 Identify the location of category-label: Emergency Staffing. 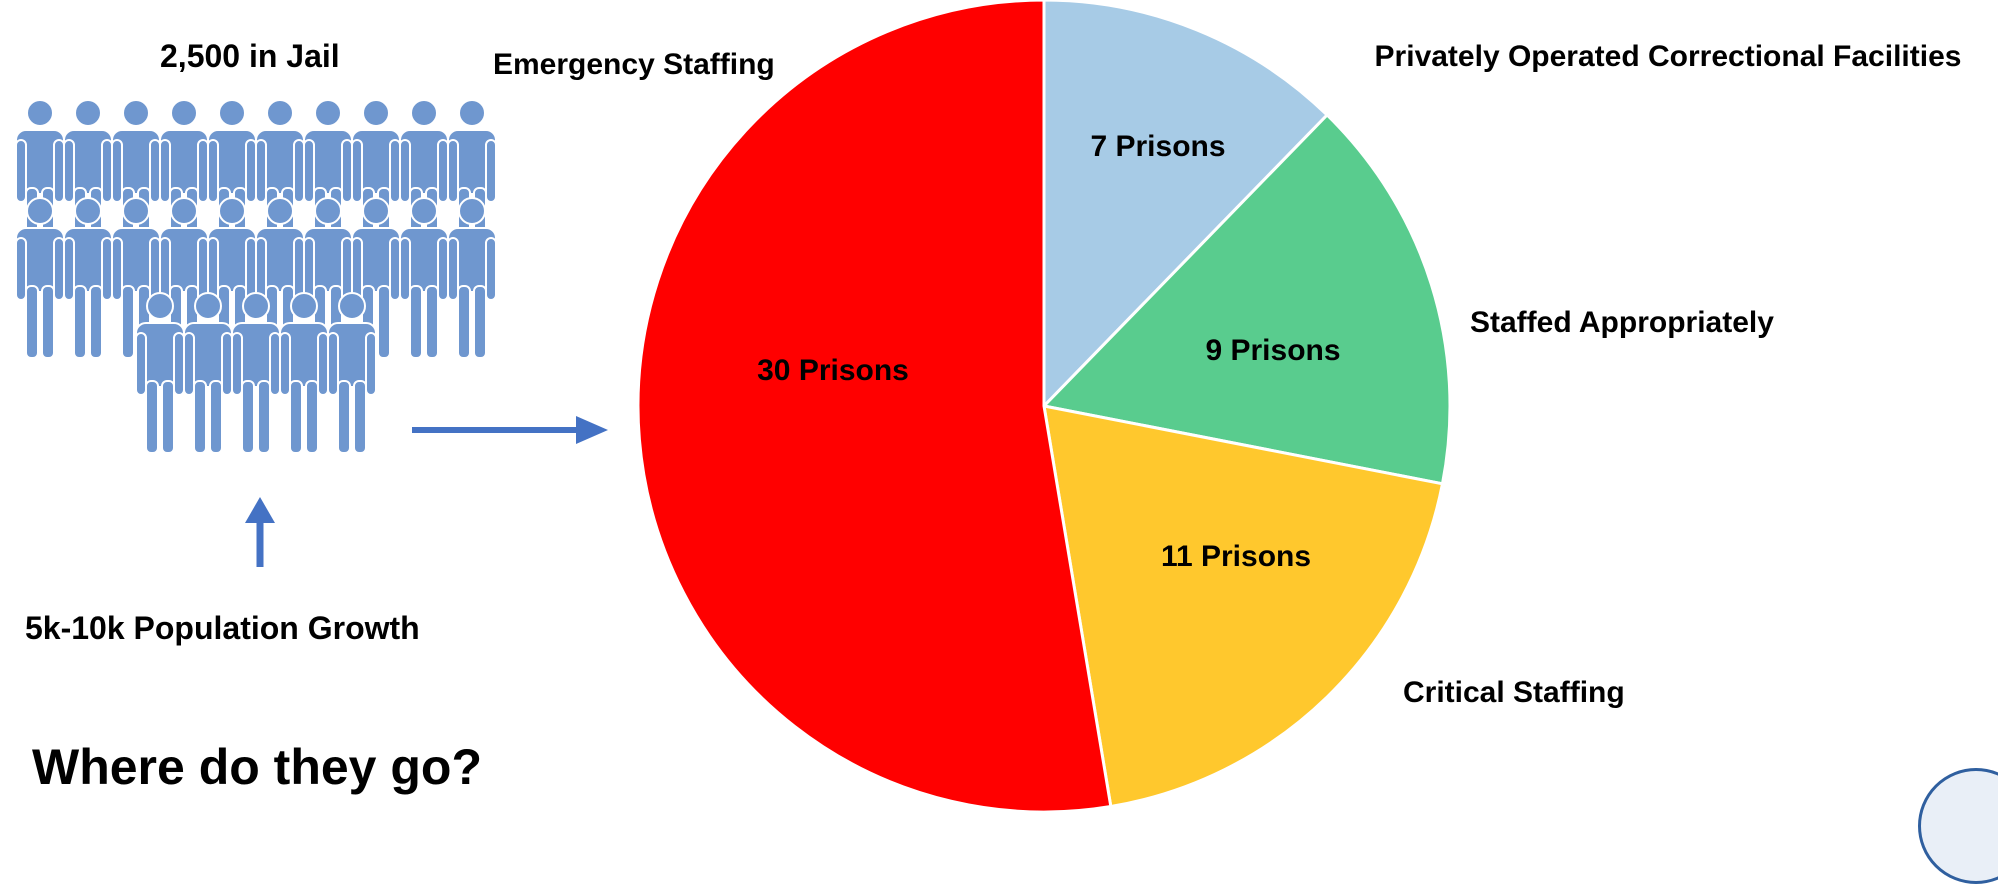
(634, 64).